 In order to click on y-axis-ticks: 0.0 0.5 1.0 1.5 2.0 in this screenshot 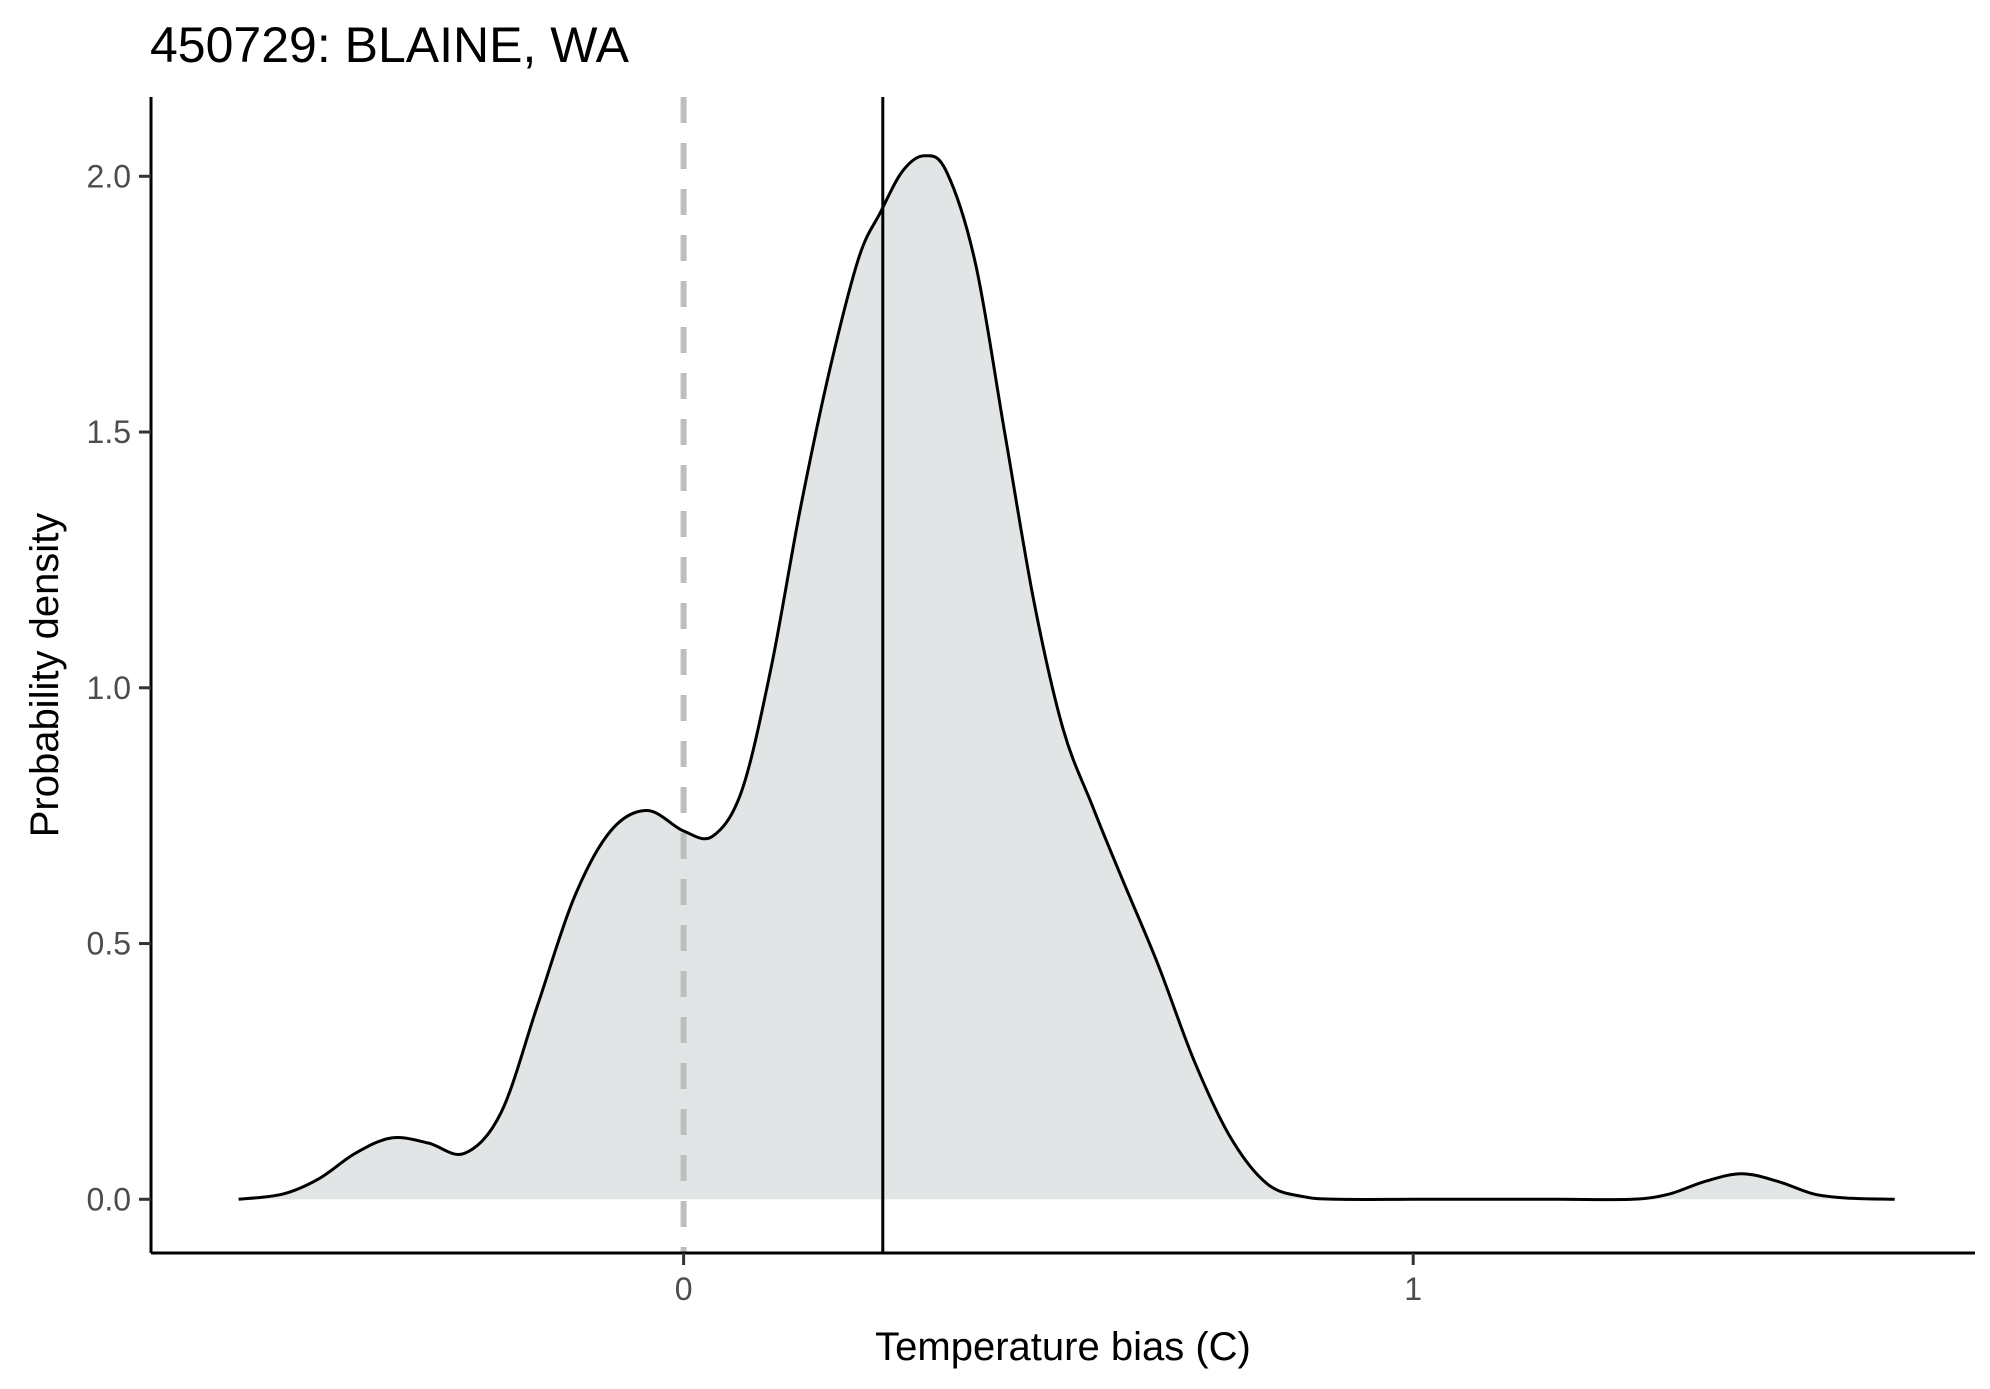, I will do `click(119, 687)`.